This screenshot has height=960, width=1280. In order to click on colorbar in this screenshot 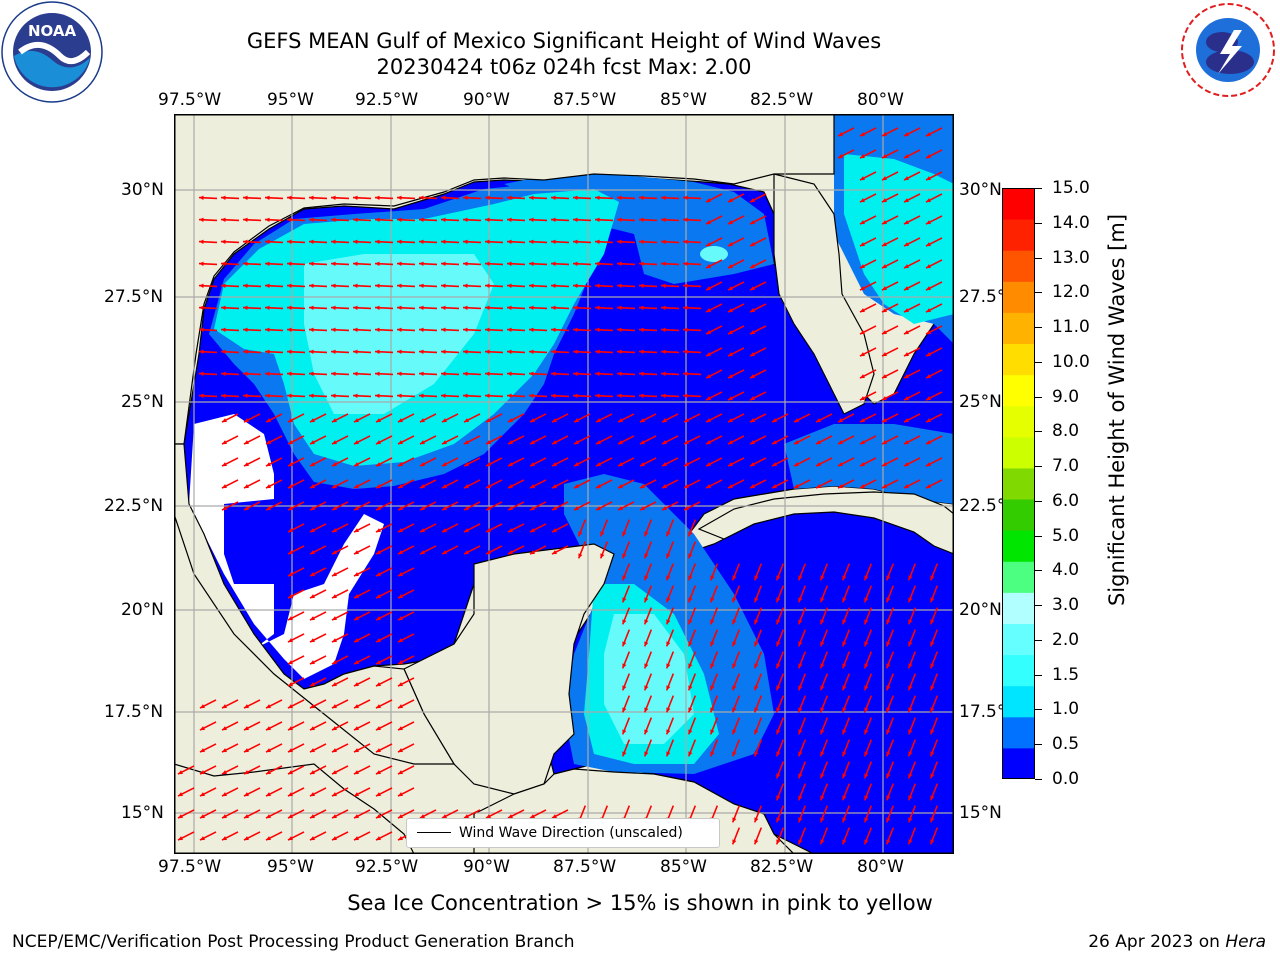, I will do `click(1018, 484)`.